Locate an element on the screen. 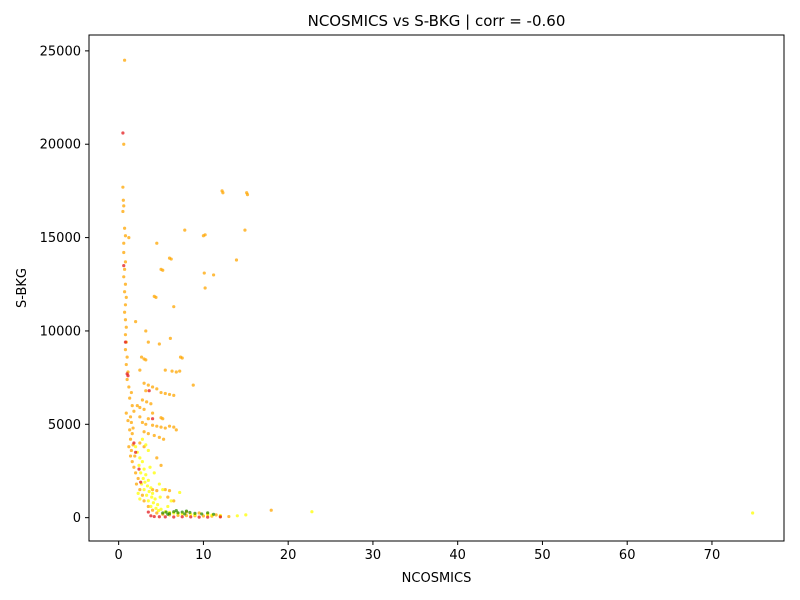  x-tick-label: 20 is located at coordinates (288, 555).